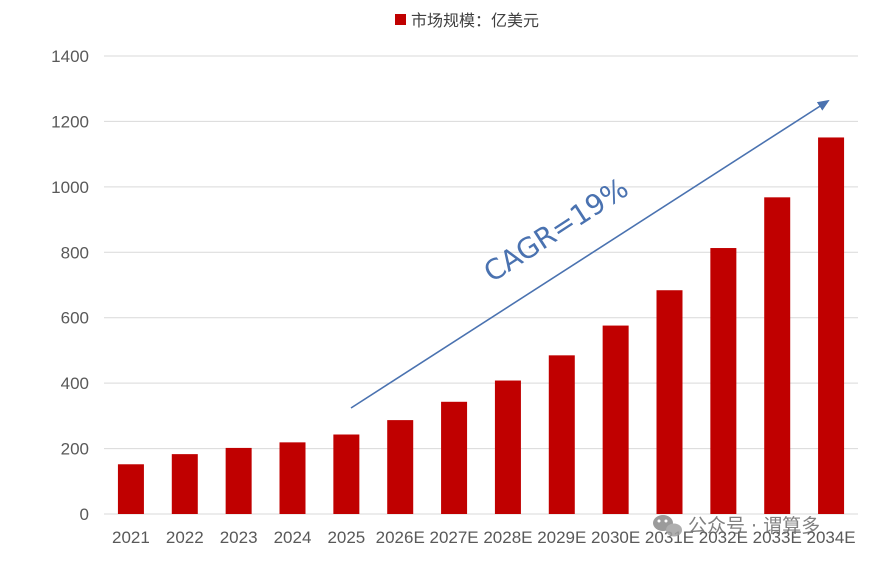 This screenshot has height=564, width=893. What do you see at coordinates (293, 537) in the screenshot?
I see `x-tick-label: 2024` at bounding box center [293, 537].